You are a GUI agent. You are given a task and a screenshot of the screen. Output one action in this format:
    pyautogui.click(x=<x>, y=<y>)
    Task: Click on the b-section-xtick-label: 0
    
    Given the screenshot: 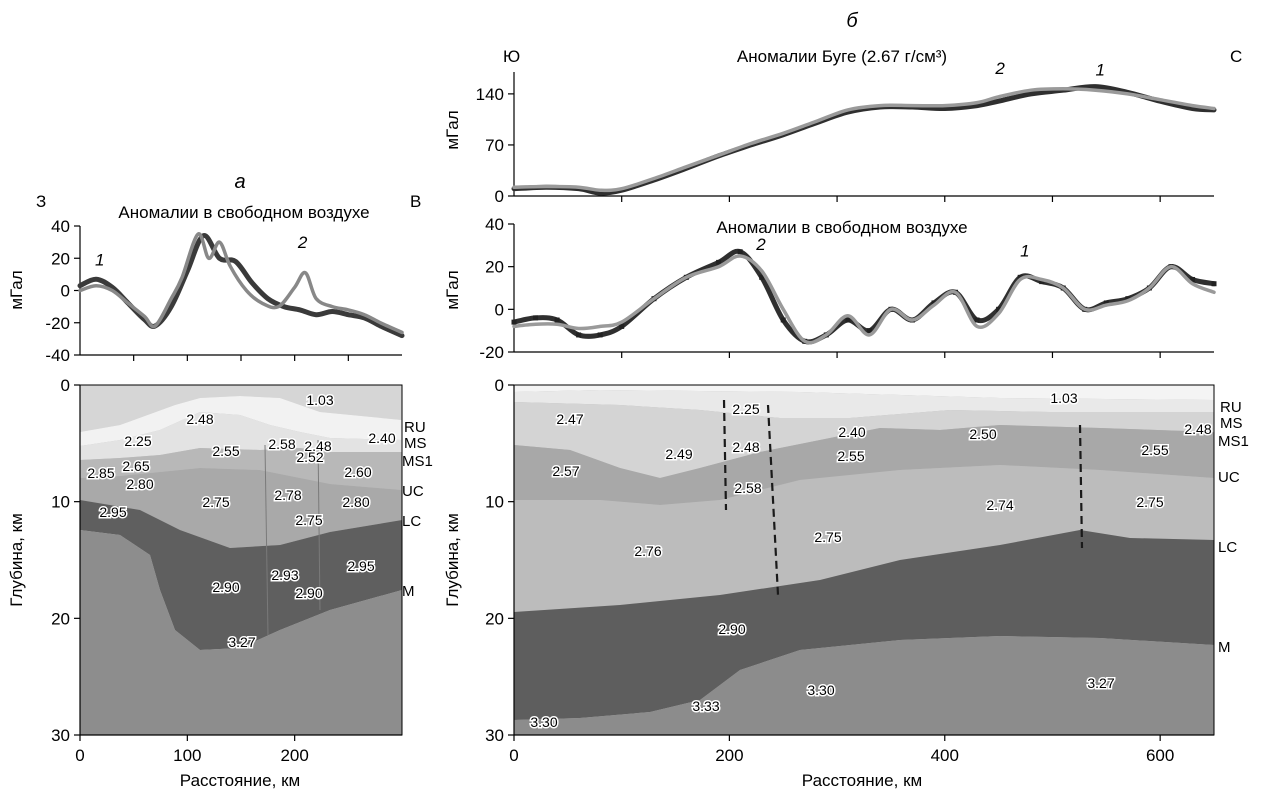 What is the action you would take?
    pyautogui.click(x=513, y=755)
    